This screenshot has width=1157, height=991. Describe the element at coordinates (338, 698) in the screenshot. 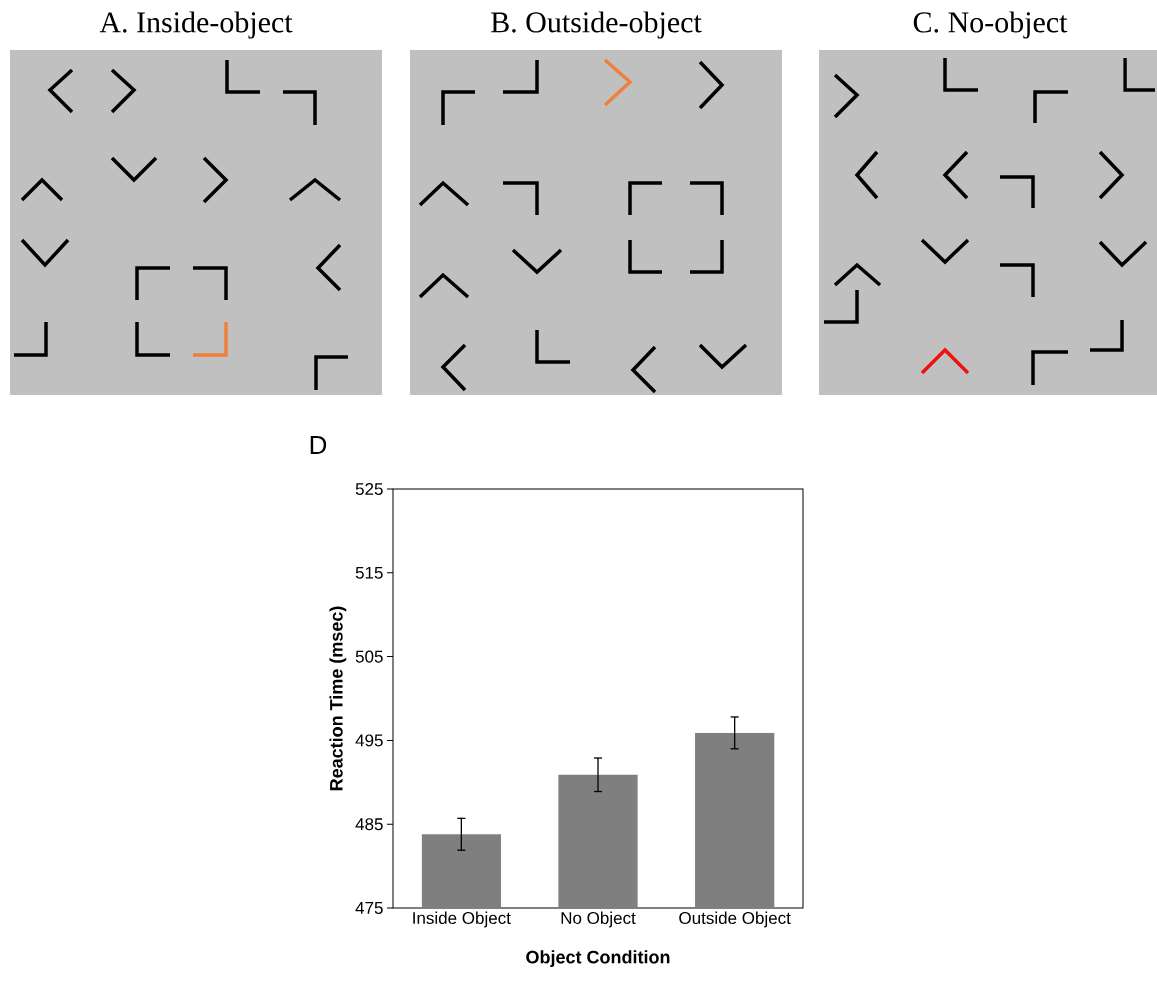

I see `y-axis-title: Reaction Time (msec)` at that location.